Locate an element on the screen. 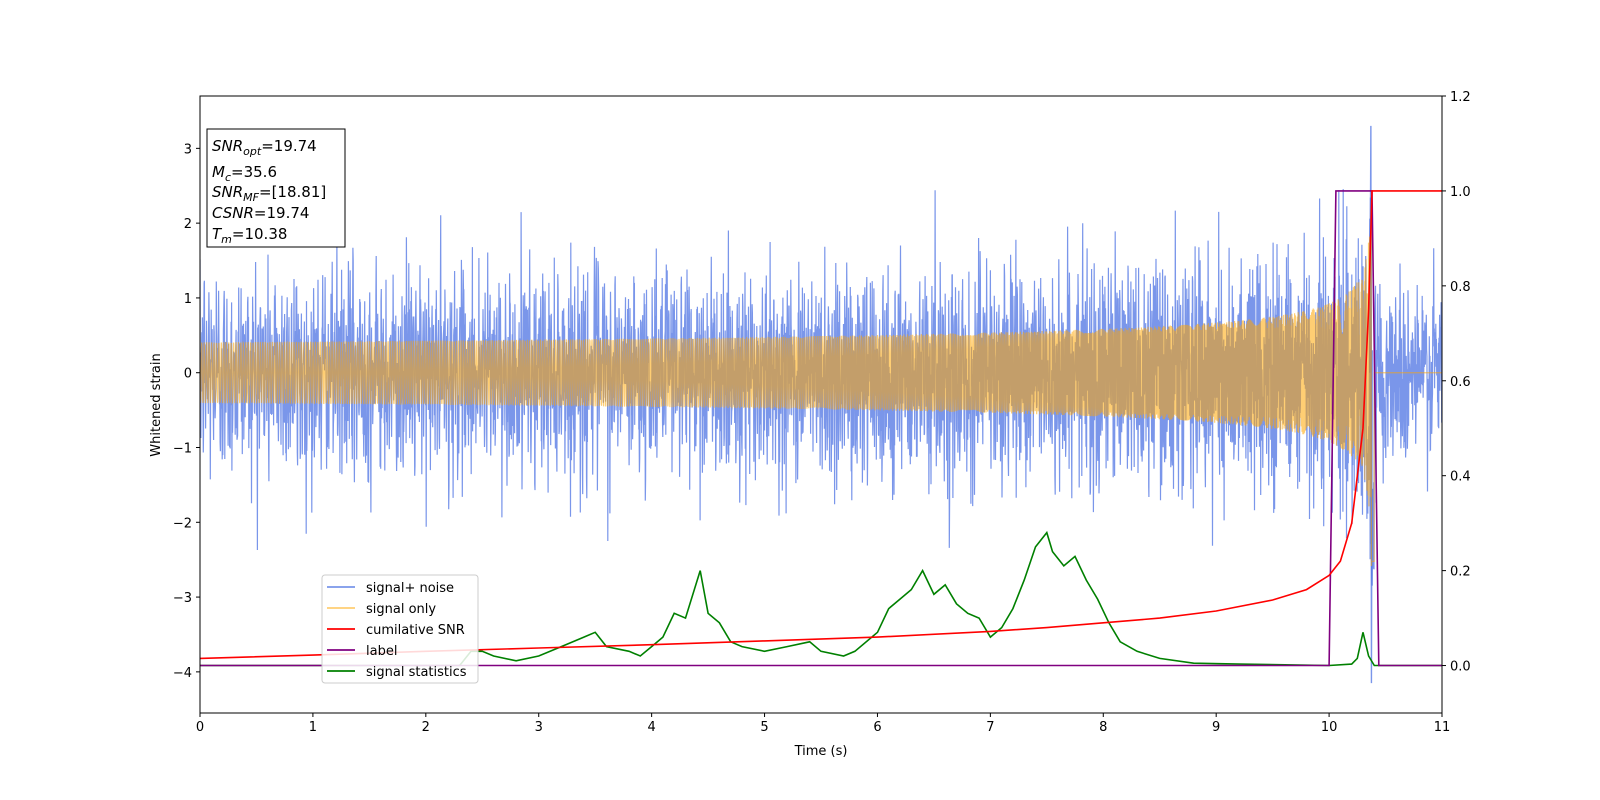  annotation-frame is located at coordinates (276, 188).